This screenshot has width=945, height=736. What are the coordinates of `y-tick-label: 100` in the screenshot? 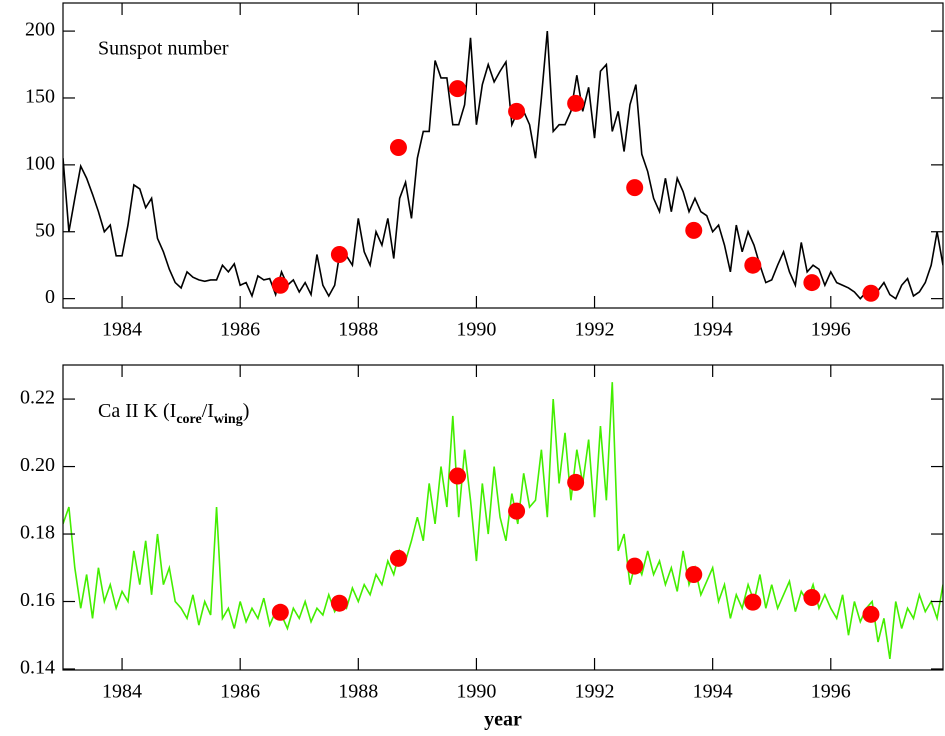 It's located at (40, 163).